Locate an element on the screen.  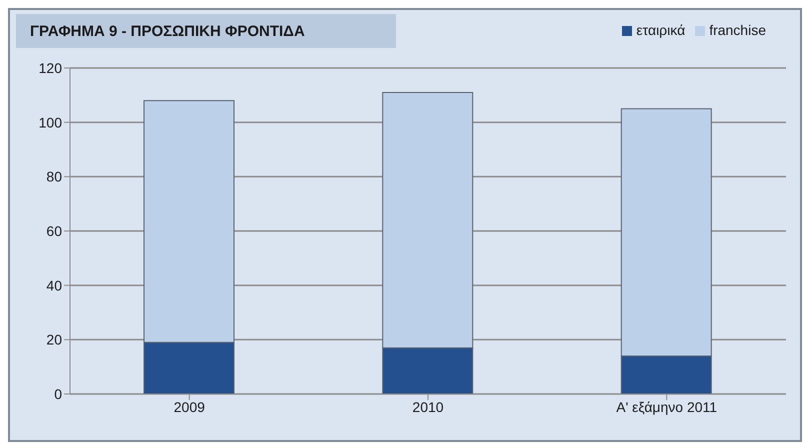
y-tick-label: 20 is located at coordinates (54, 340).